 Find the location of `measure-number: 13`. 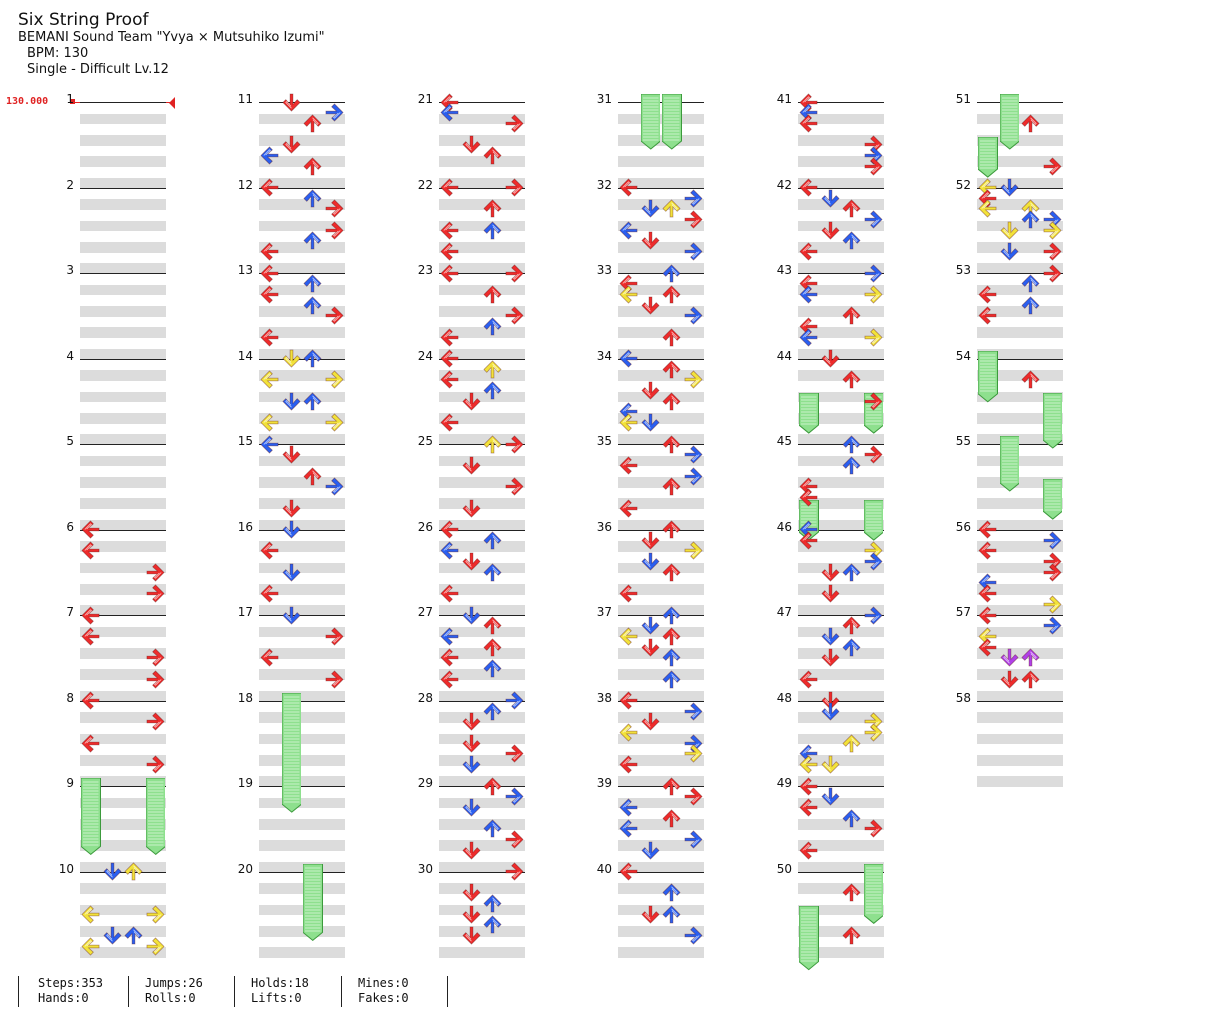

measure-number: 13 is located at coordinates (245, 270).